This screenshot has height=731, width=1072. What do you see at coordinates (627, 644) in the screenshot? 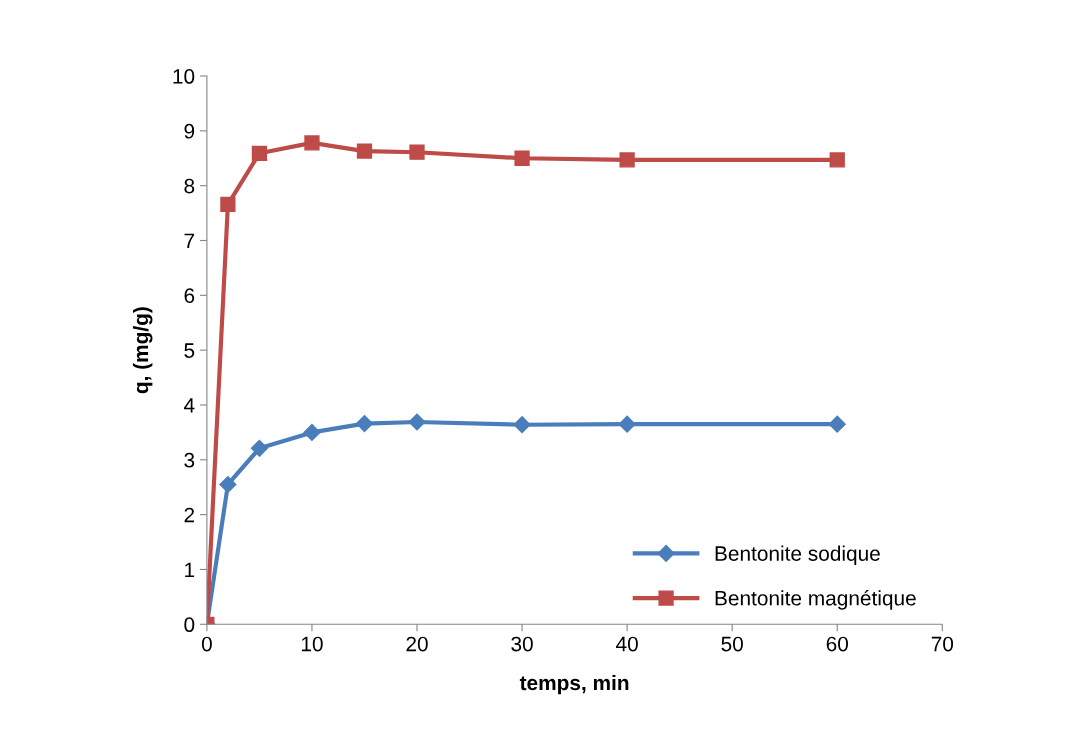
I see `x-tick-label: 40` at bounding box center [627, 644].